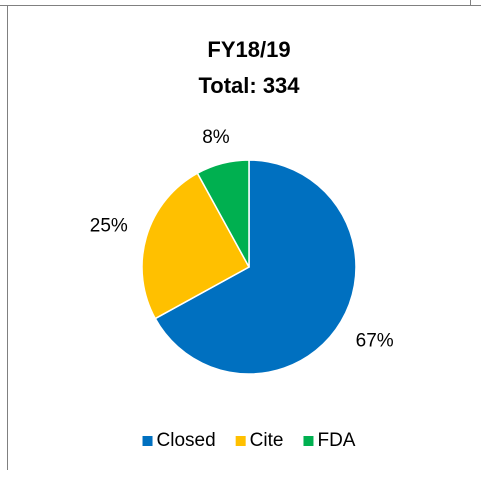 The width and height of the screenshot is (481, 483). I want to click on data-label: 8%, so click(216, 137).